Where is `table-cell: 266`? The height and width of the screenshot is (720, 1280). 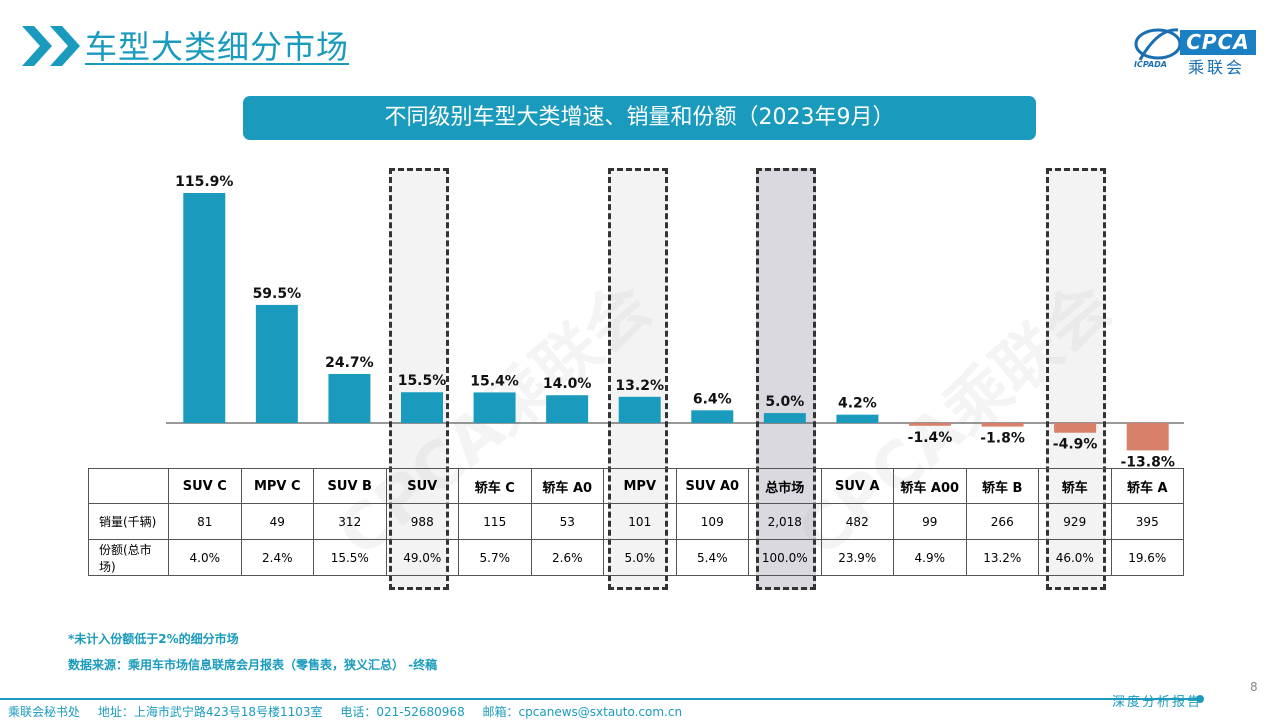 table-cell: 266 is located at coordinates (1002, 521).